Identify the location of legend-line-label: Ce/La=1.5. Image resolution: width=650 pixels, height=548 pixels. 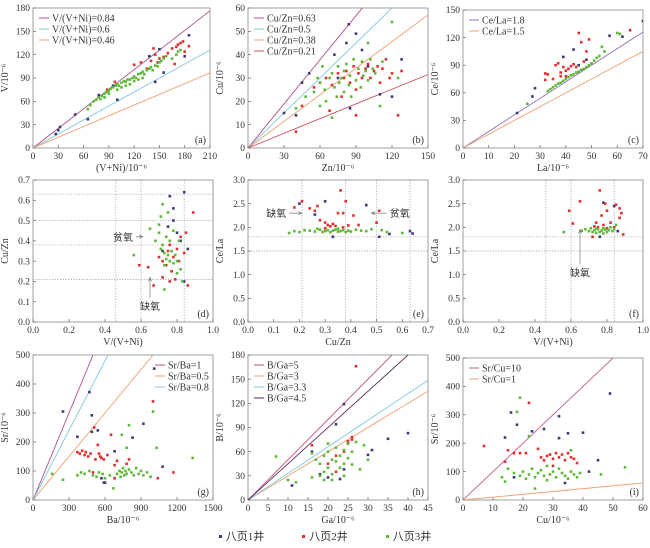
(503, 32).